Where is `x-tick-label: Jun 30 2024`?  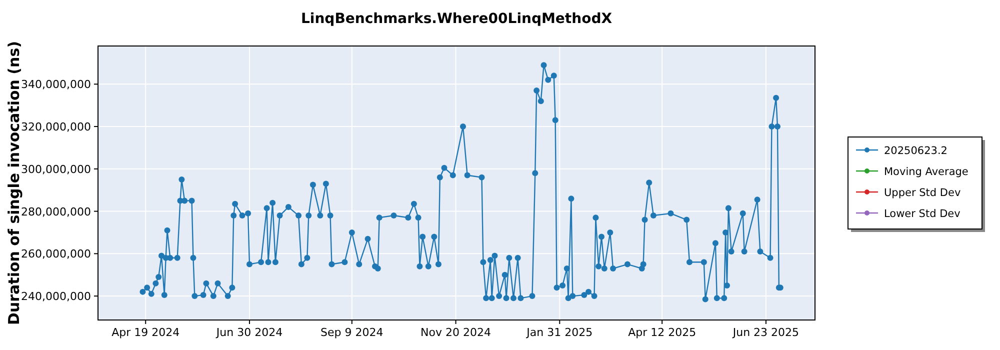
x-tick-label: Jun 30 2024 is located at coordinates (249, 332).